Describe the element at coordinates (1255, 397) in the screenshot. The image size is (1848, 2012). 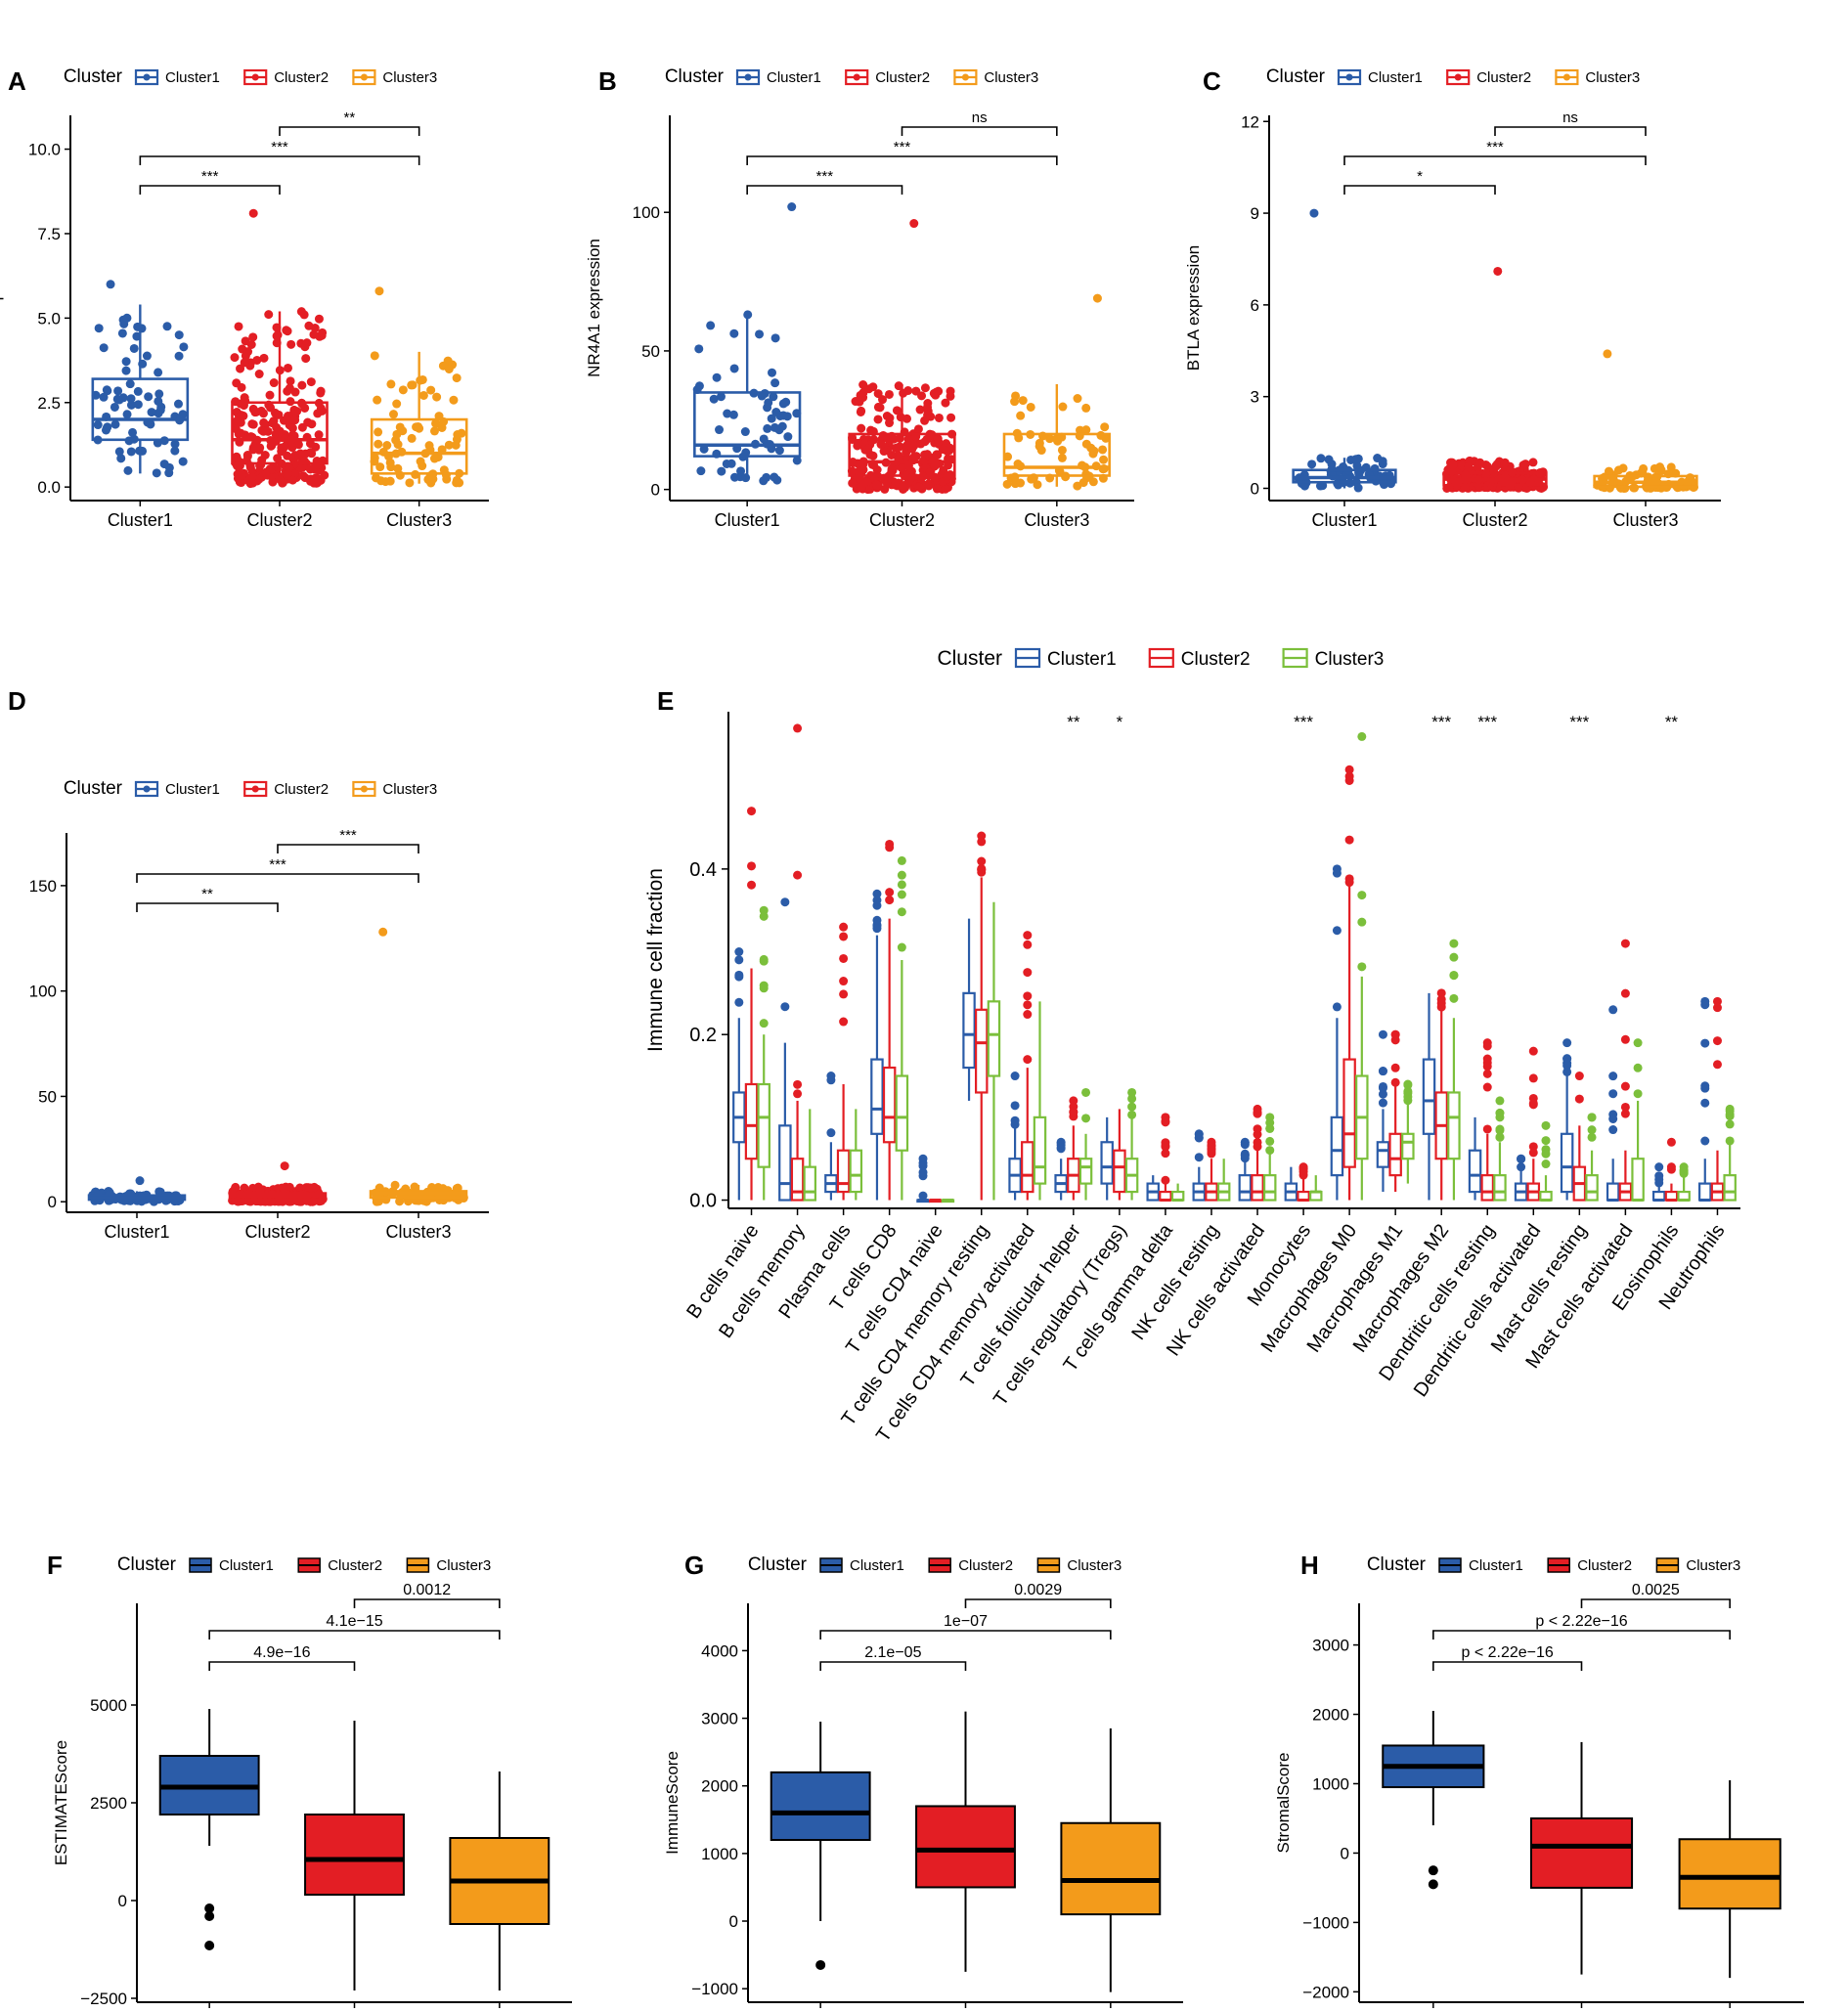
I see `y-tick-label: 3` at that location.